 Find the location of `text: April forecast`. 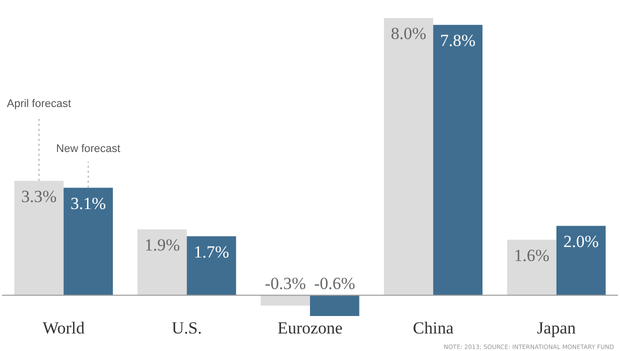

text: April forecast is located at coordinates (39, 104).